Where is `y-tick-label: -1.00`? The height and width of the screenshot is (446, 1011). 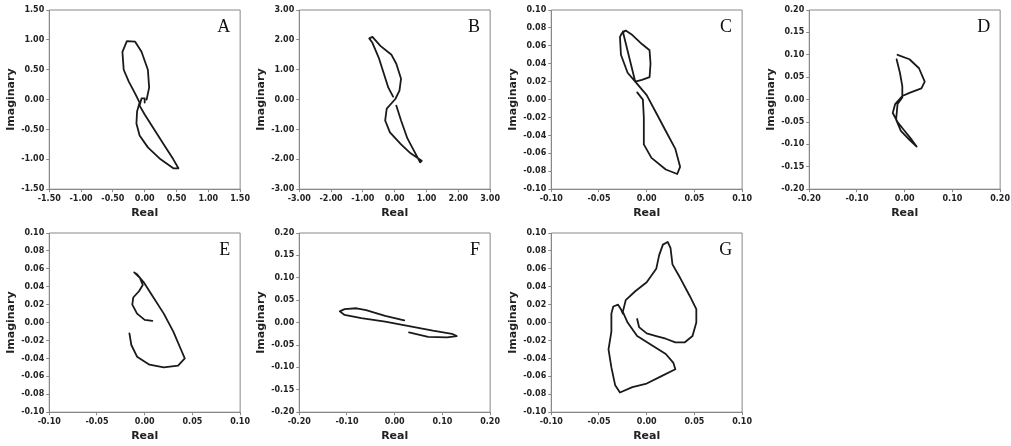
y-tick-label: -1.00 is located at coordinates (283, 129).